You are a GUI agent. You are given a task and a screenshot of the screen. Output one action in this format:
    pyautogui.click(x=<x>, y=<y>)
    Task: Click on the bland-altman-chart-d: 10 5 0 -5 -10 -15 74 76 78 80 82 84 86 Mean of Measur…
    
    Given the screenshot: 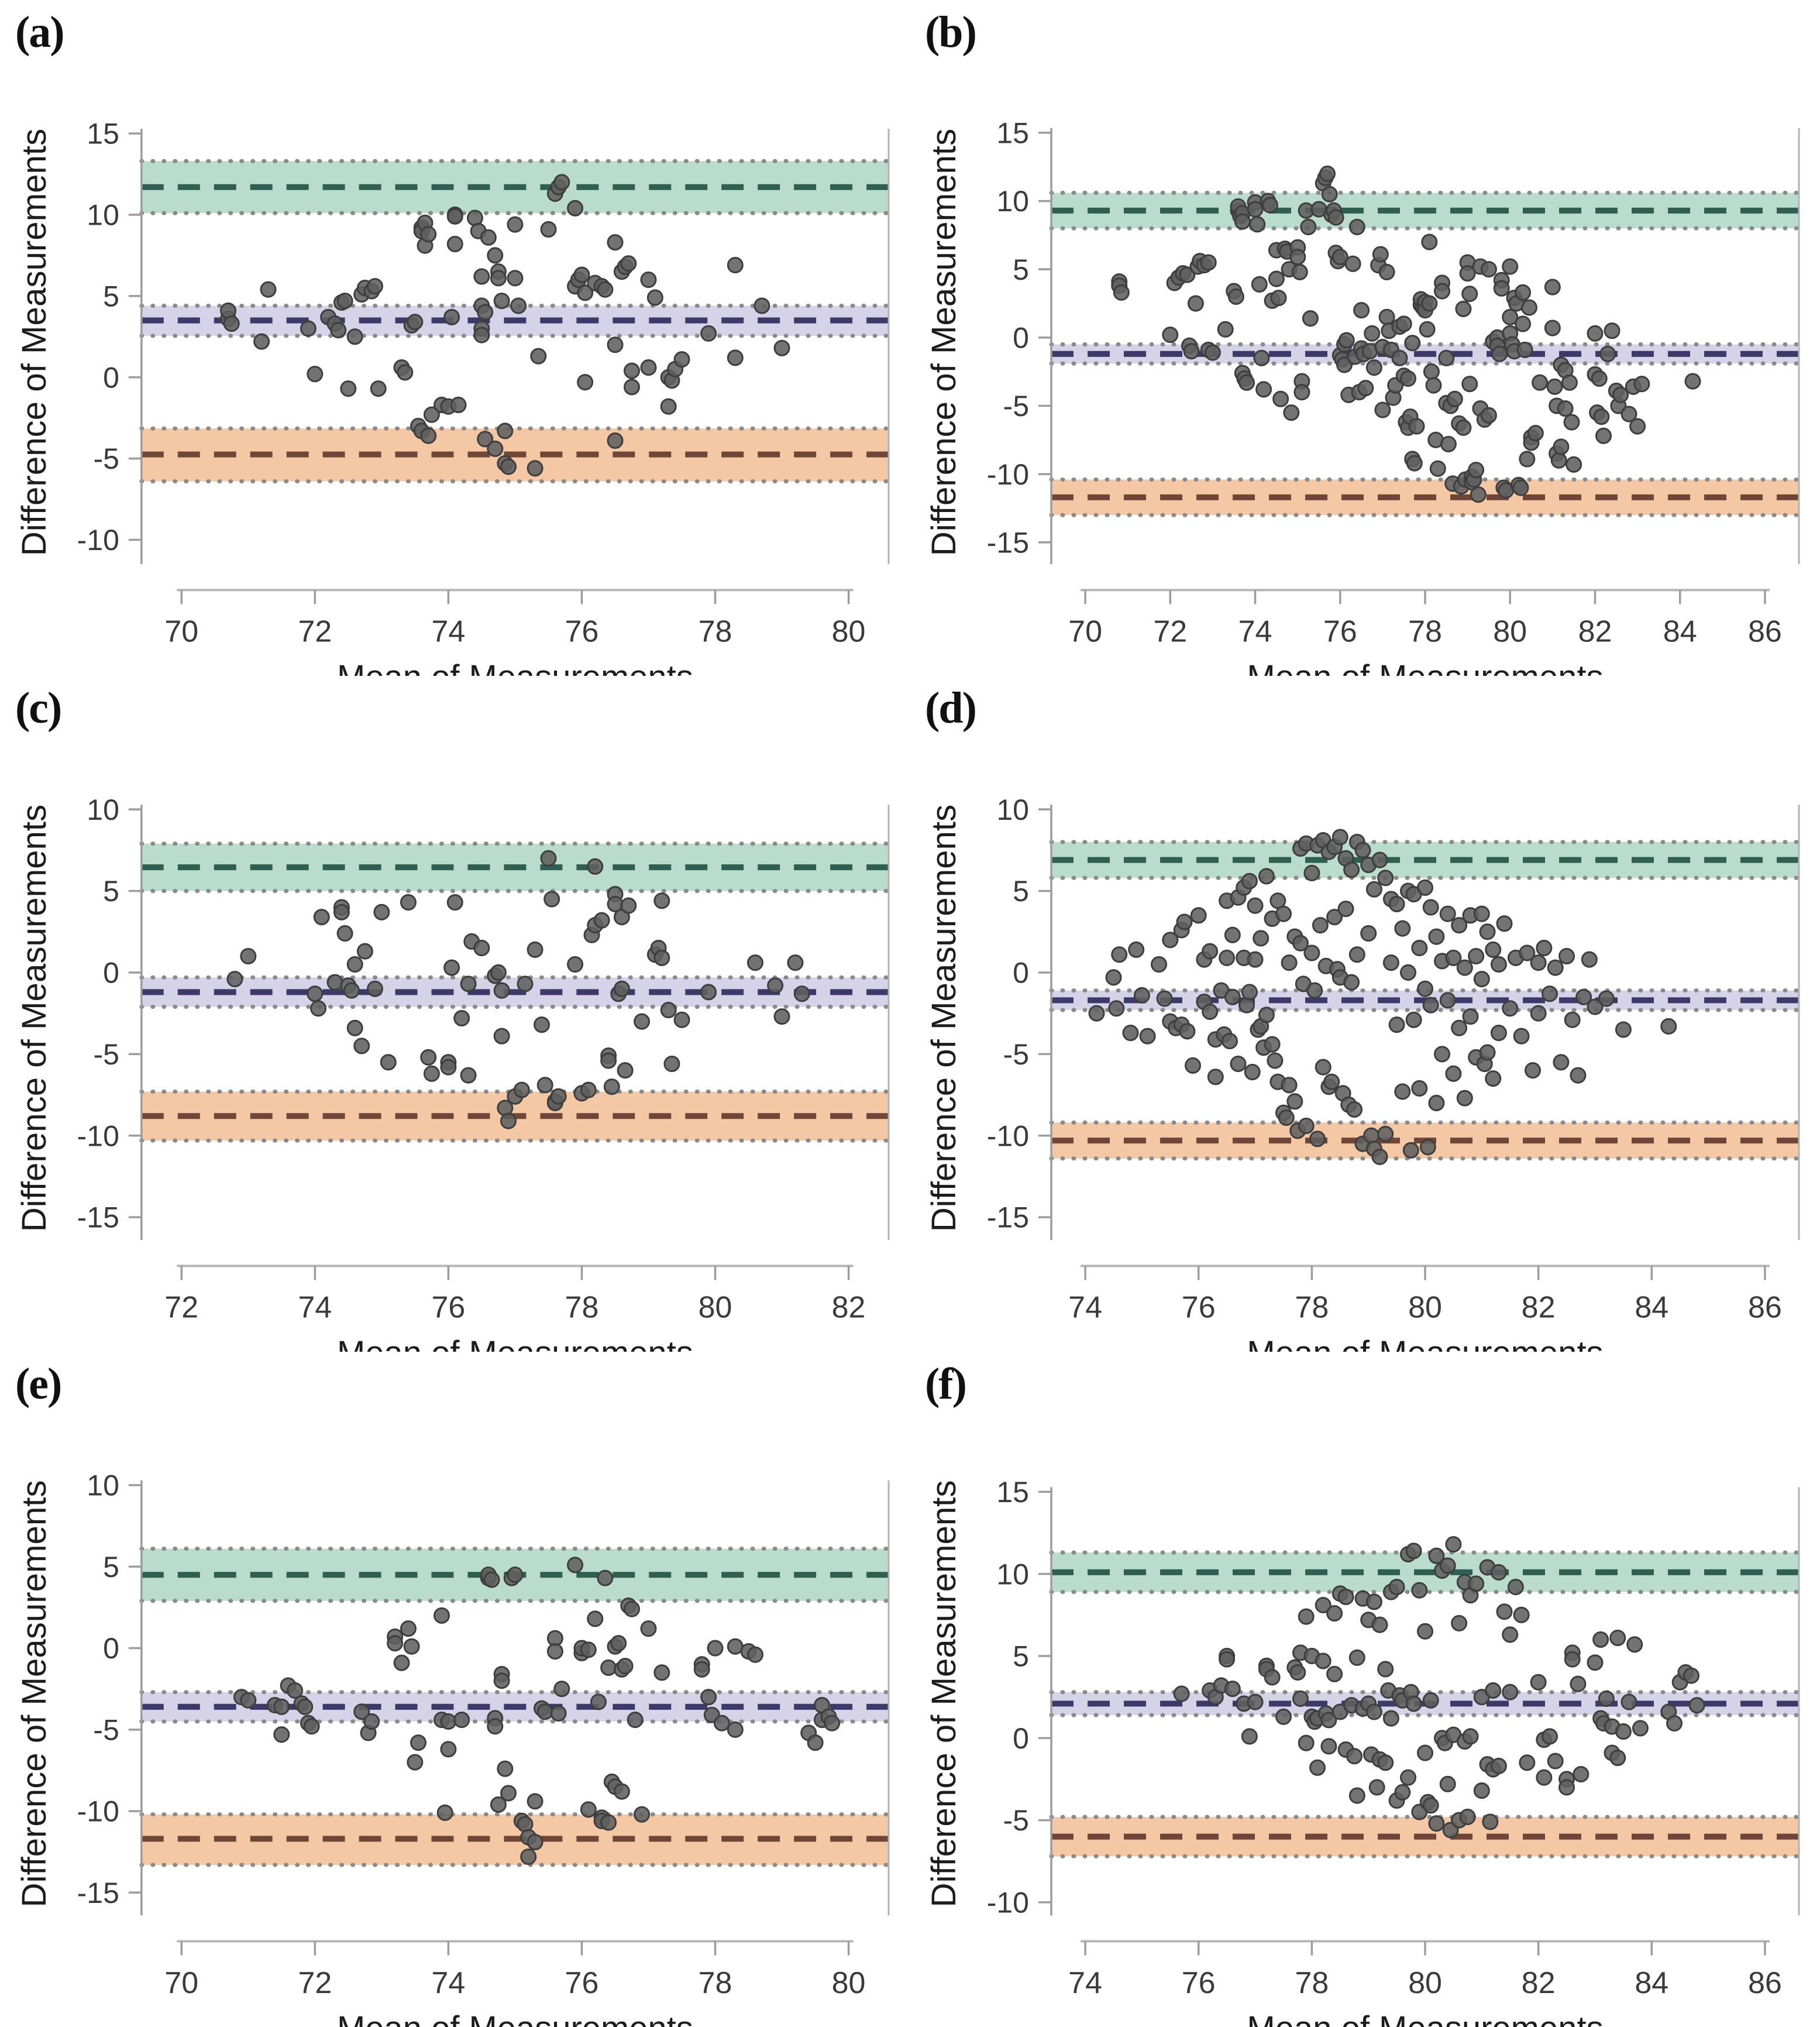 What is the action you would take?
    pyautogui.click(x=1363, y=1072)
    